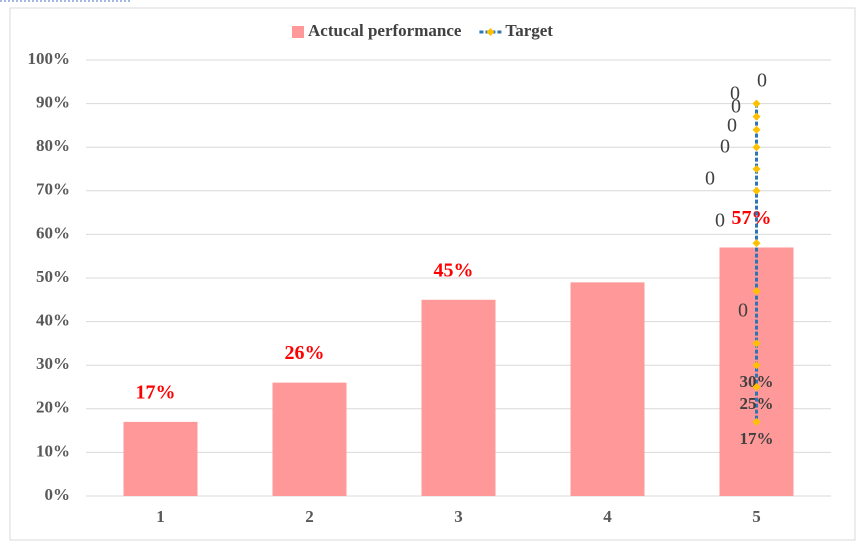 The height and width of the screenshot is (550, 865). Describe the element at coordinates (53, 407) in the screenshot. I see `y-tick-label: 20%` at that location.